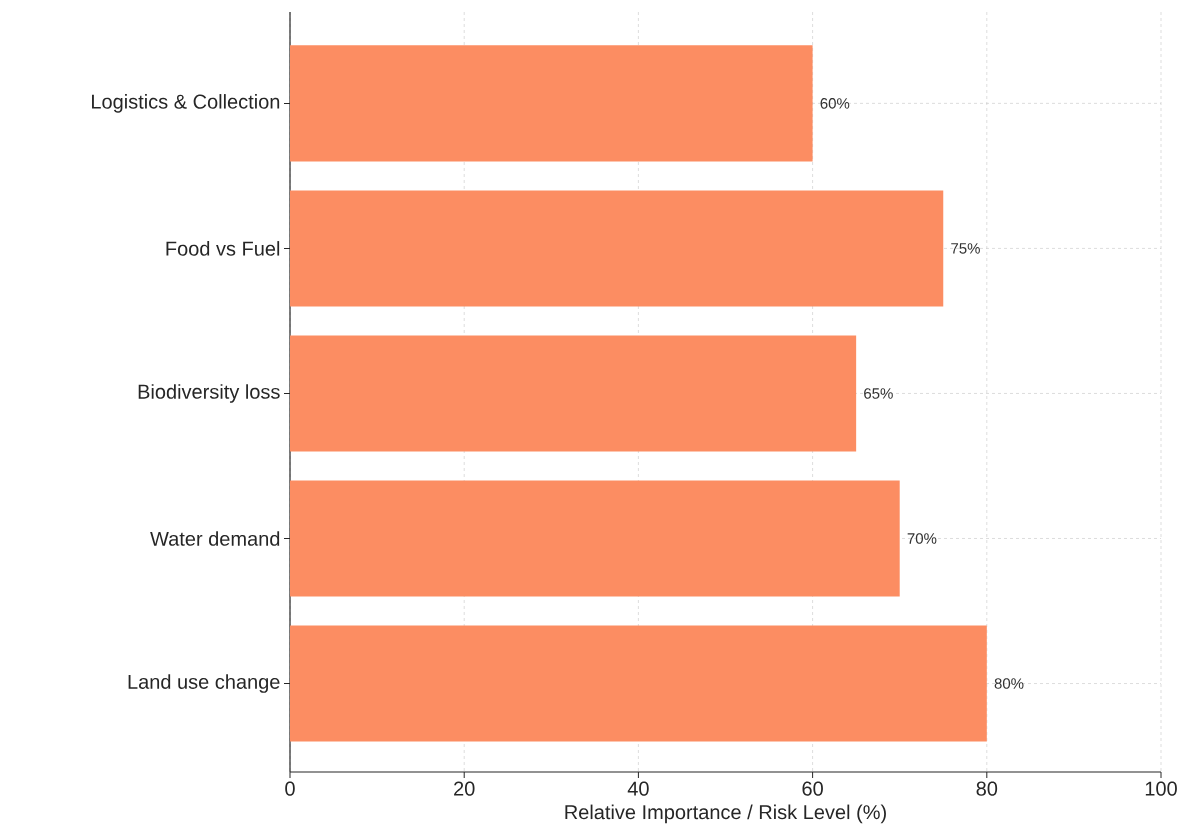 The height and width of the screenshot is (839, 1194). Describe the element at coordinates (223, 248) in the screenshot. I see `y-tick-label: Food vs Fuel` at that location.